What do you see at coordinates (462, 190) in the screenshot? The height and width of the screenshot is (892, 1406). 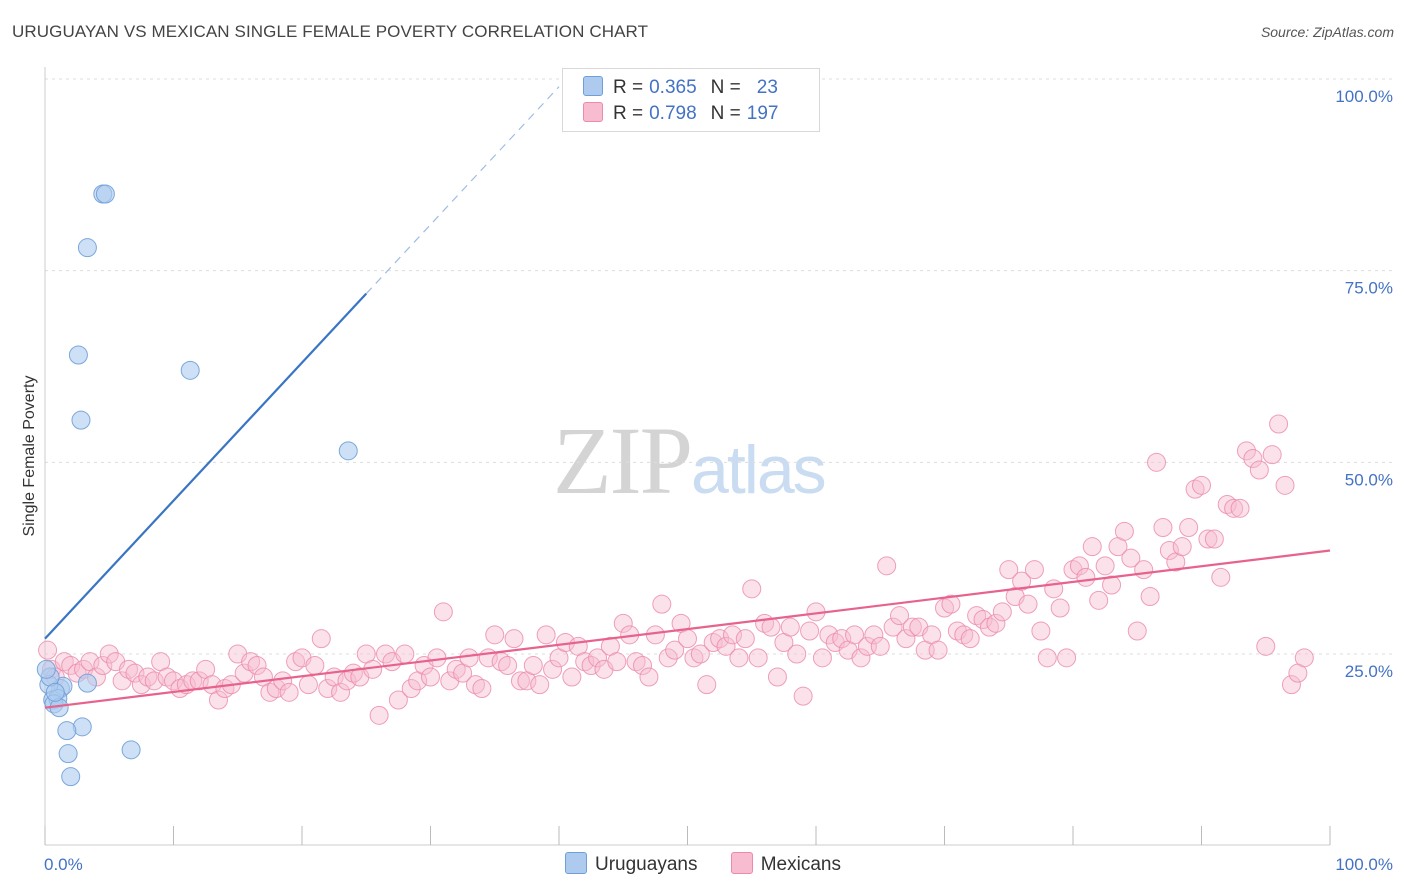 I see `uruguayans-trend-extension` at bounding box center [462, 190].